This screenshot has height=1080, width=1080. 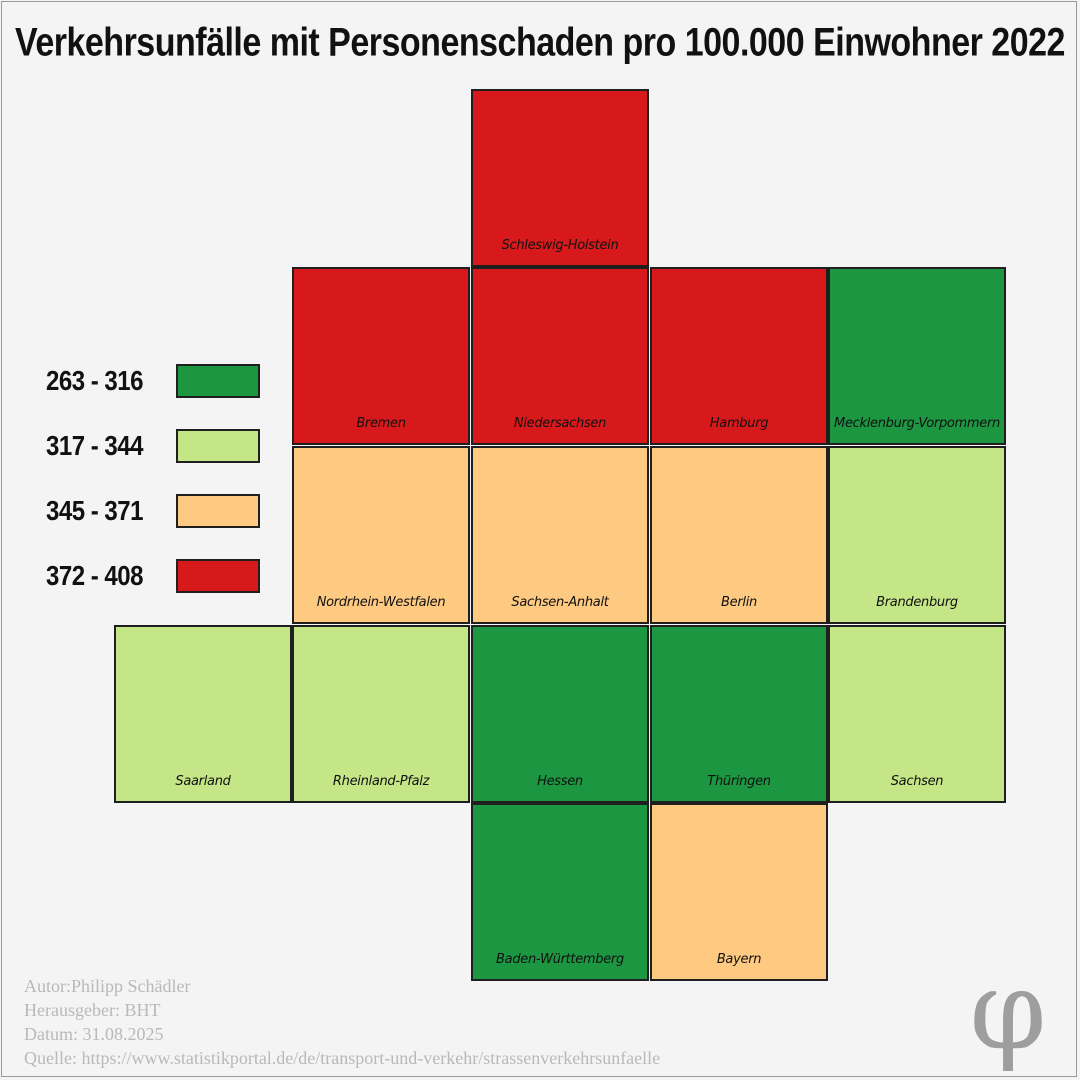 I want to click on tile-rheinland-pfalz: Rheinland-Pfalz, so click(x=381, y=714).